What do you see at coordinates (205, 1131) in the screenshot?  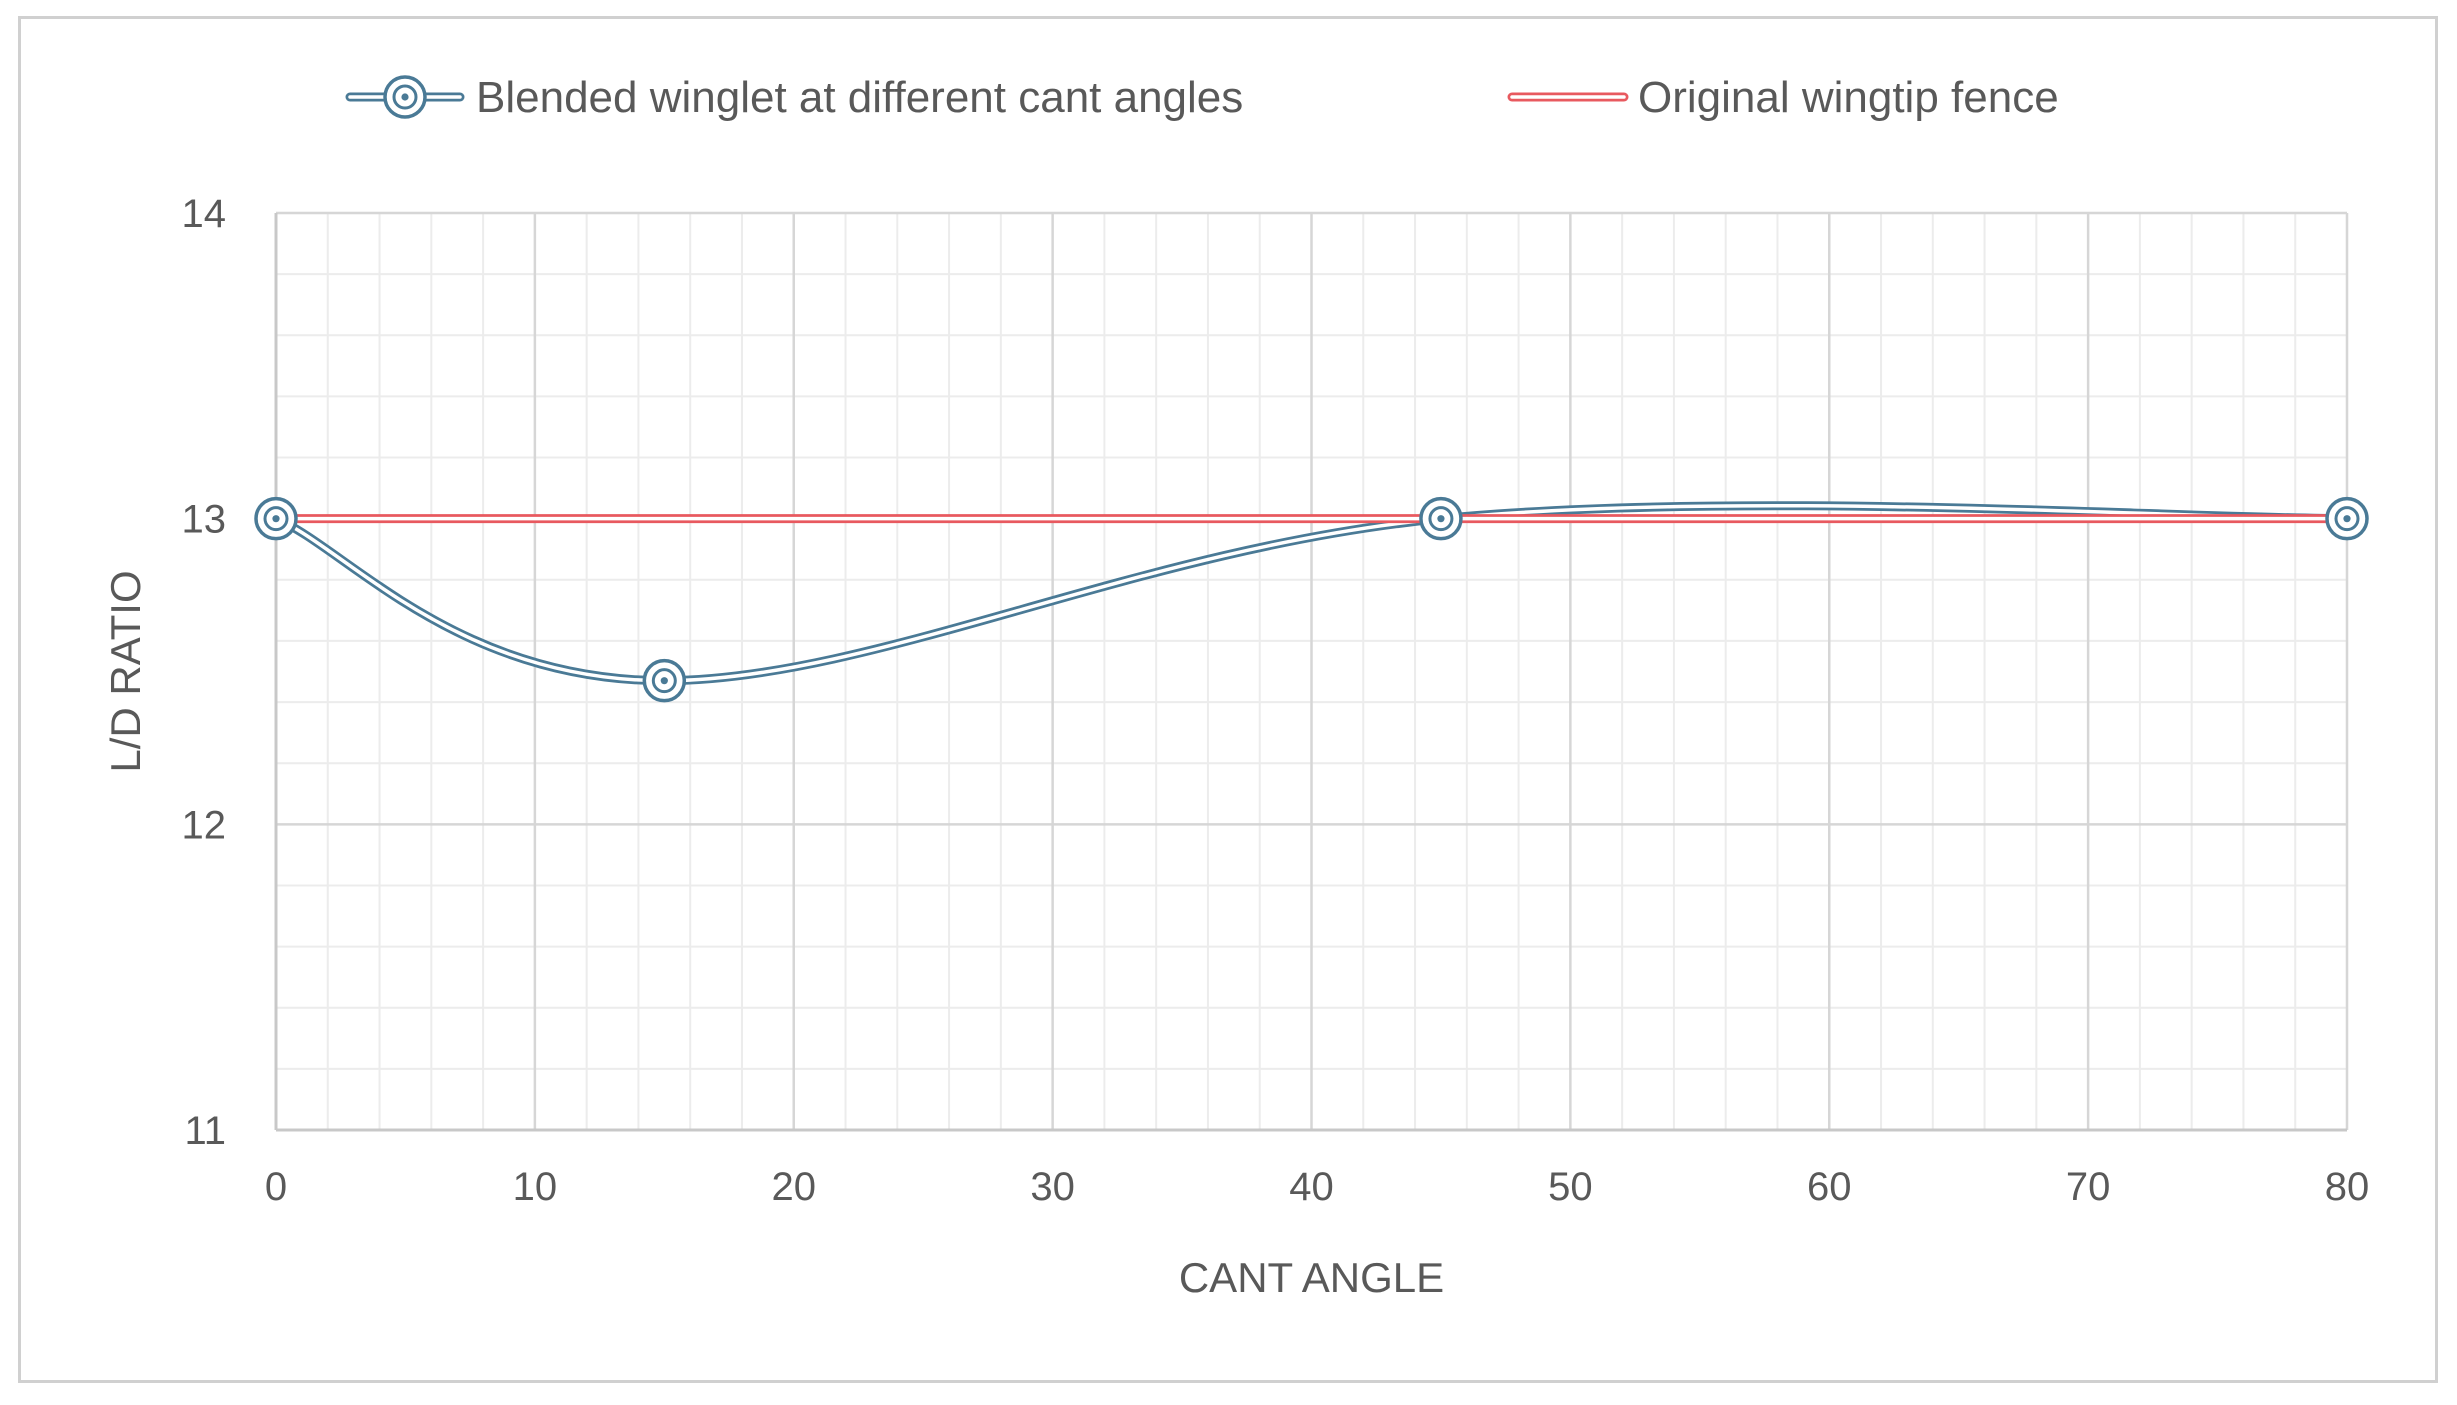 I see `y-tick-label: 11` at bounding box center [205, 1131].